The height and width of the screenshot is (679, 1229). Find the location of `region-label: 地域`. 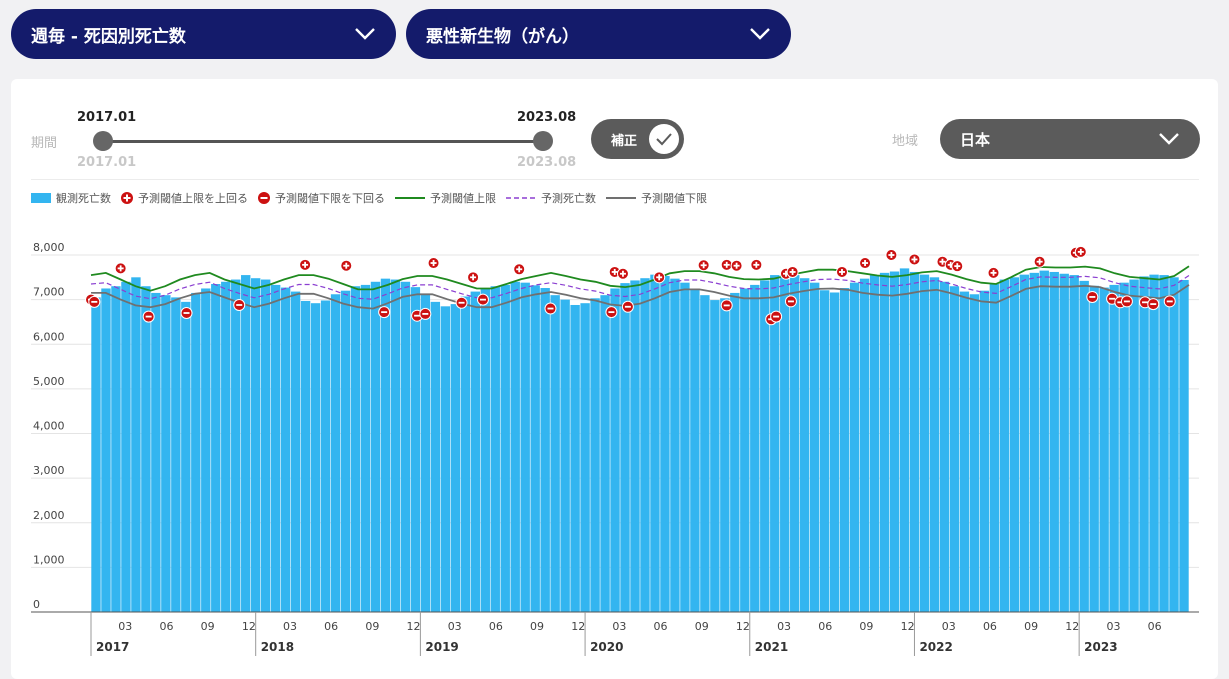

region-label: 地域 is located at coordinates (905, 141).